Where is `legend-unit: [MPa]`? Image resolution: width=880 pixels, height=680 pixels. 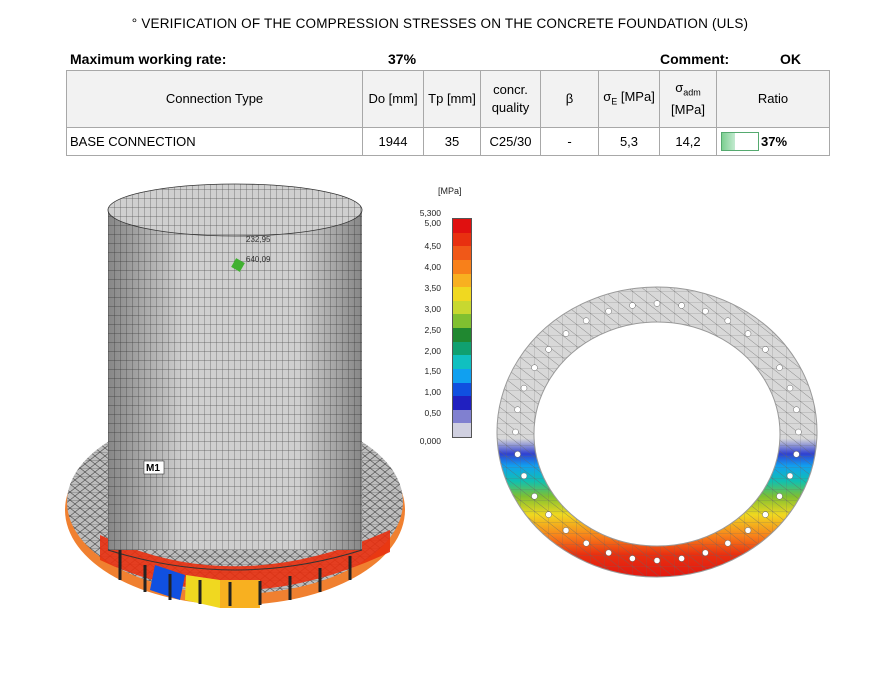 legend-unit: [MPa] is located at coordinates (450, 191).